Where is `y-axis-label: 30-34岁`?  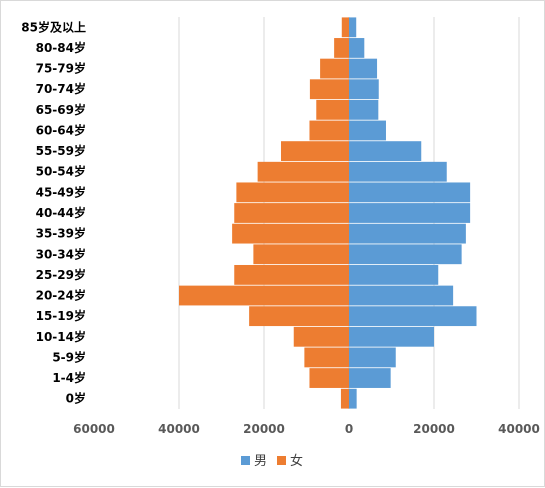 y-axis-label: 30-34岁 is located at coordinates (61, 253).